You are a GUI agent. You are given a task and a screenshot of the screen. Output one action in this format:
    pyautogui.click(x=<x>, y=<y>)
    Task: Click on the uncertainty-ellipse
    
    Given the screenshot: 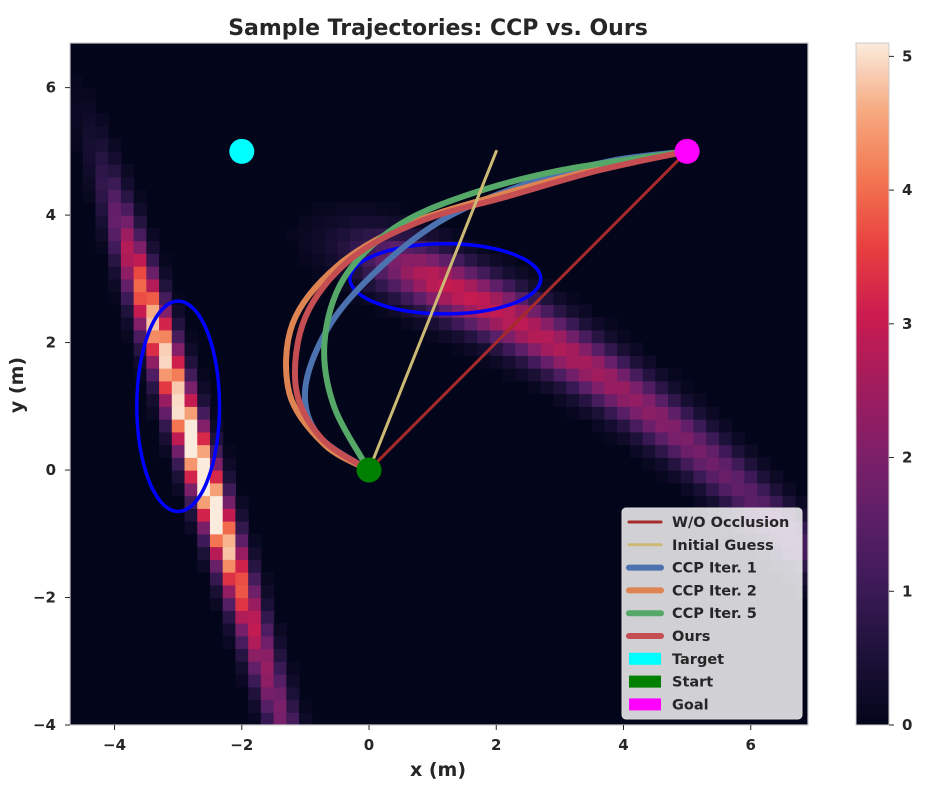 What is the action you would take?
    pyautogui.click(x=178, y=406)
    